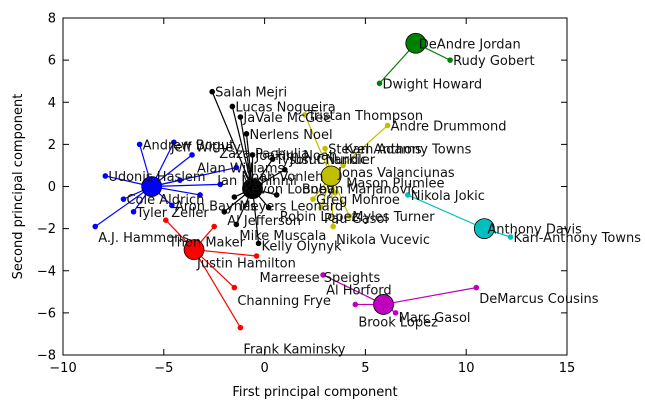  What do you see at coordinates (365, 116) in the screenshot?
I see `point-label-6: Tristan Thompson` at bounding box center [365, 116].